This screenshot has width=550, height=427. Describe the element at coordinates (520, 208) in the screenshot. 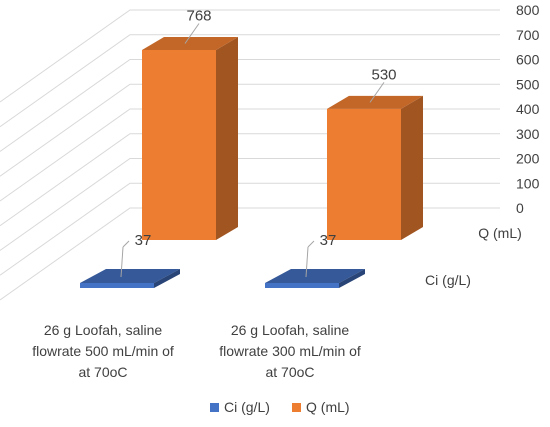

I see `y-tick-label: 0` at that location.